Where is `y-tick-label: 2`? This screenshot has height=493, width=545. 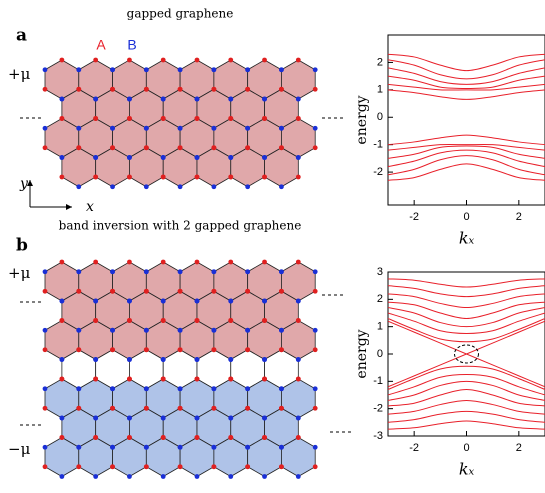 y-tick-label: 2 is located at coordinates (380, 62).